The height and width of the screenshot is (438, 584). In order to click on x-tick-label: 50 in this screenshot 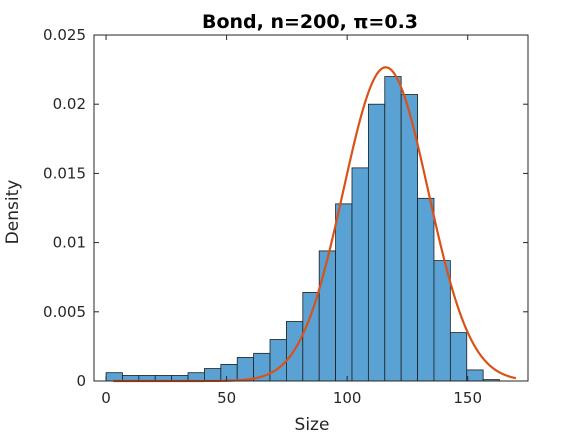, I will do `click(226, 398)`.